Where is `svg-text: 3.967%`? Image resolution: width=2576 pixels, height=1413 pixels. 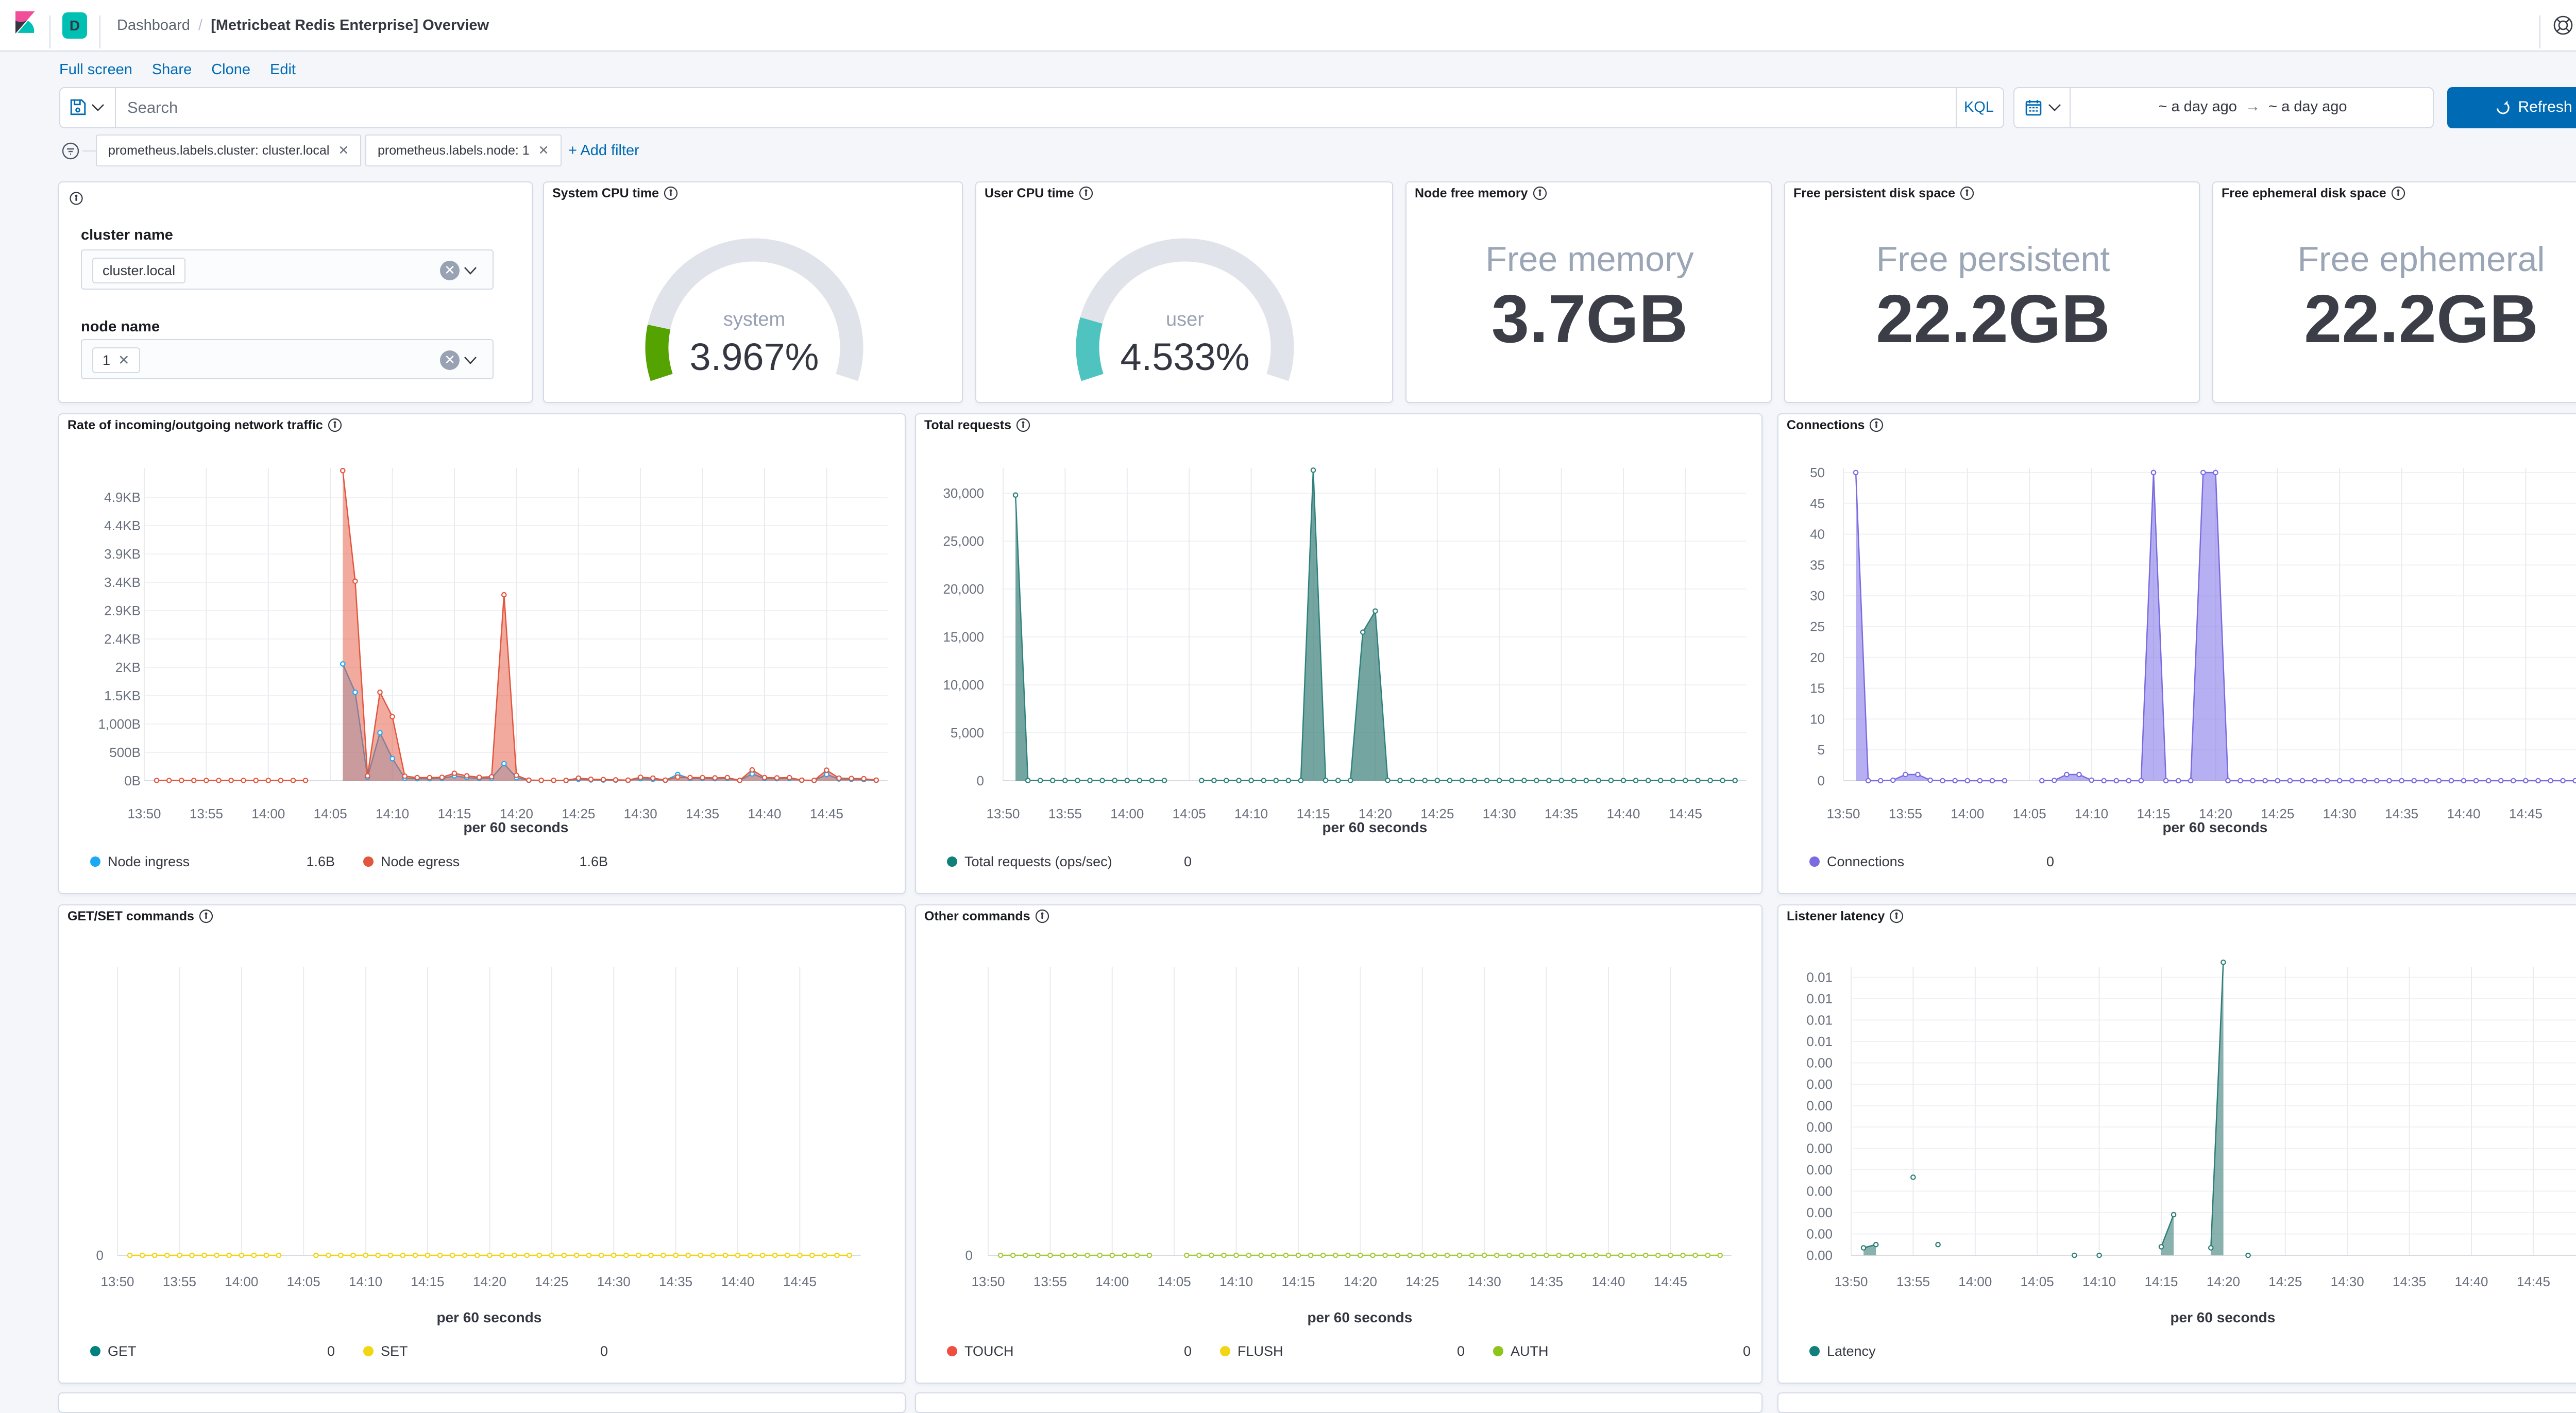
svg-text: 3.967% is located at coordinates (754, 356).